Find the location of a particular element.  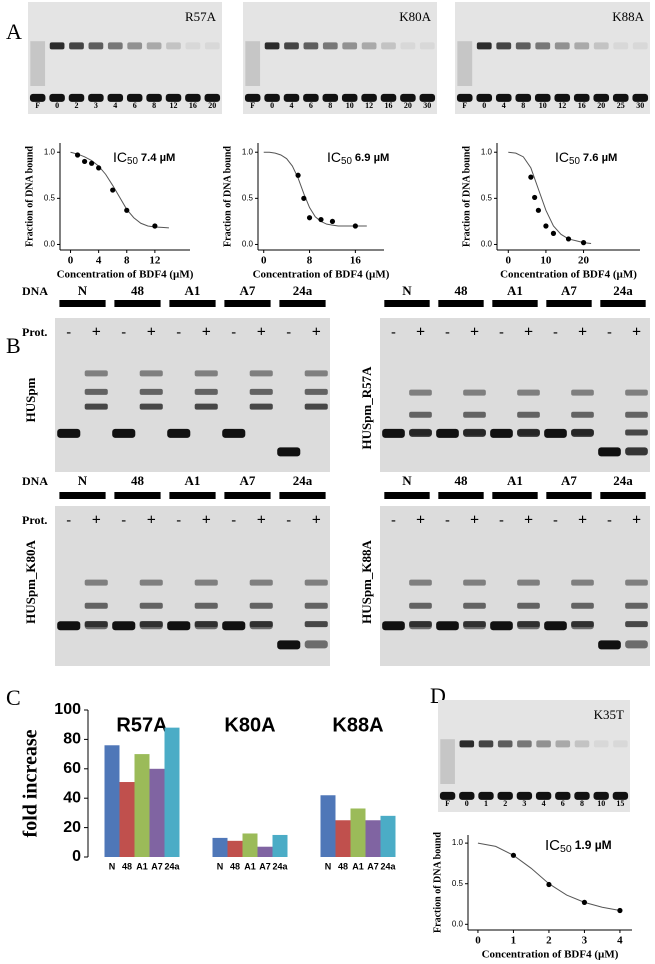

y-tick-label: 40 is located at coordinates (72, 797).